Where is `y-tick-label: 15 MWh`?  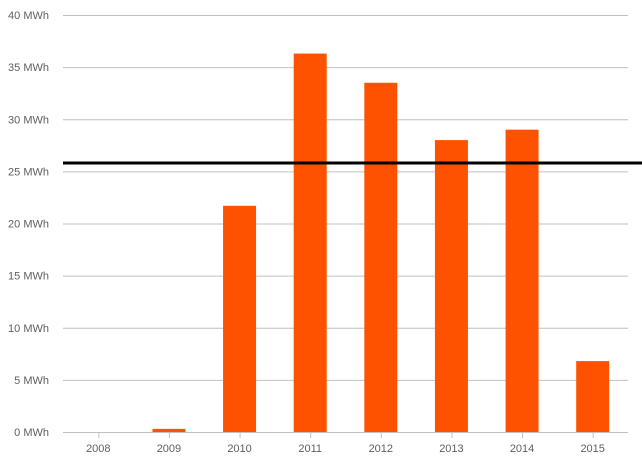
y-tick-label: 15 MWh is located at coordinates (28, 277).